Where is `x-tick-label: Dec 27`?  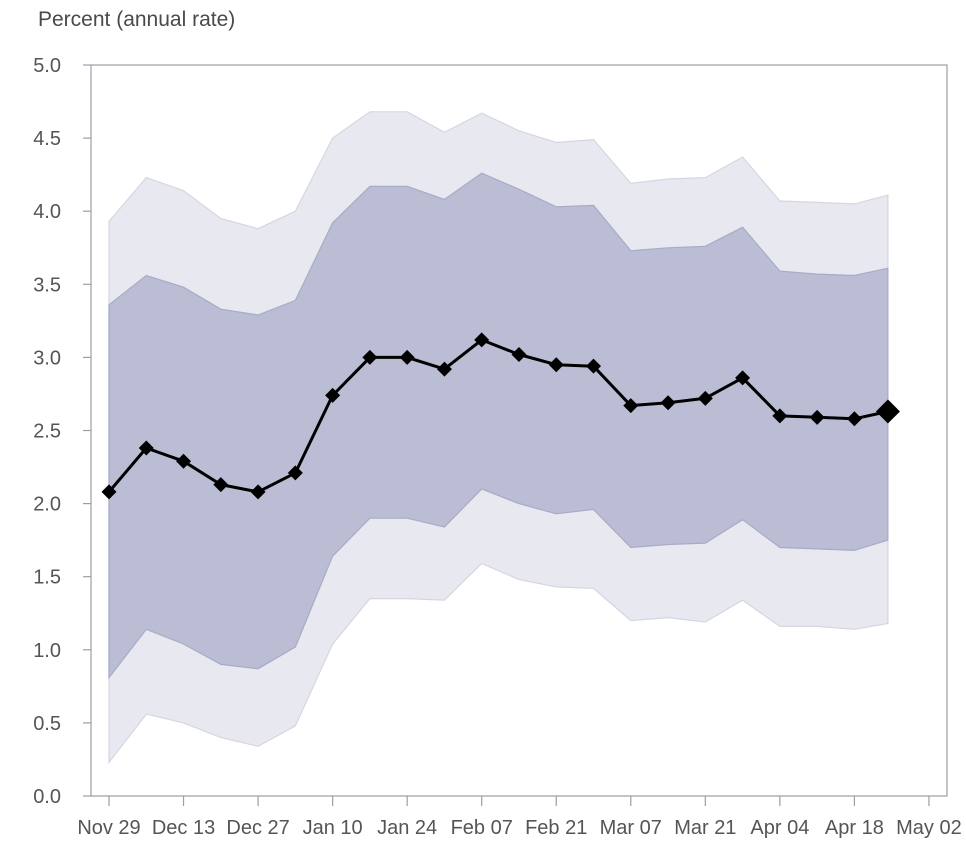
x-tick-label: Dec 27 is located at coordinates (257, 828).